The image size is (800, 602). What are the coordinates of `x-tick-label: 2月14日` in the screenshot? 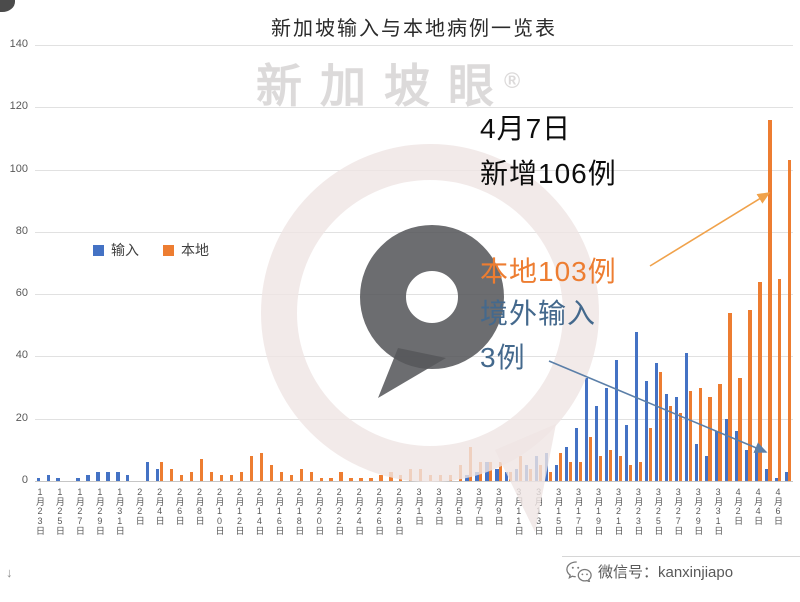 It's located at (259, 511).